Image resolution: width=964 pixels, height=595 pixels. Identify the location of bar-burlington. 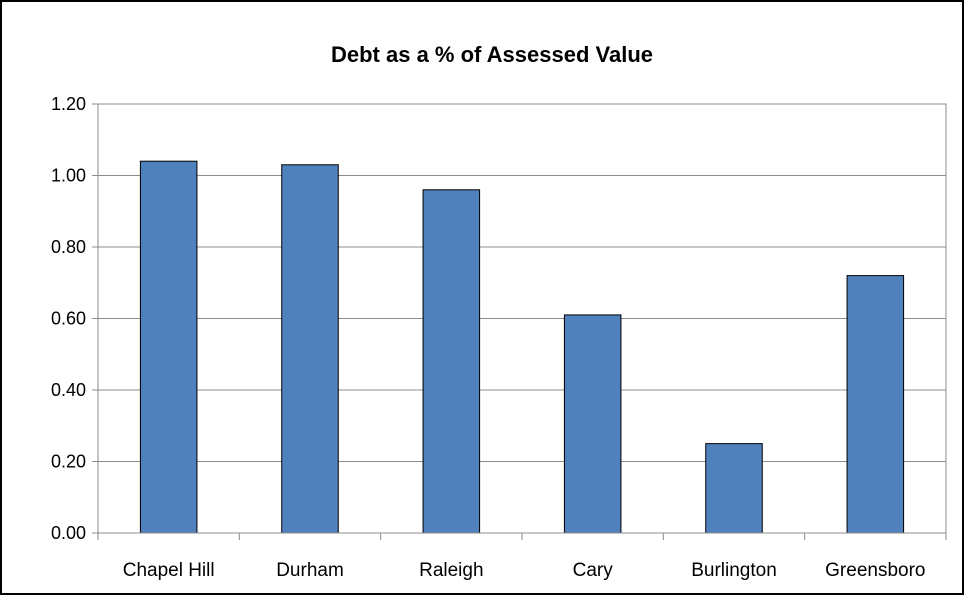
(734, 488).